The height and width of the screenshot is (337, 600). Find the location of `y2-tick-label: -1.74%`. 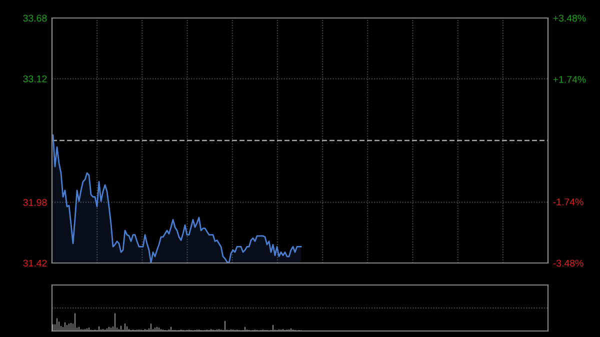

y2-tick-label: -1.74% is located at coordinates (568, 202).